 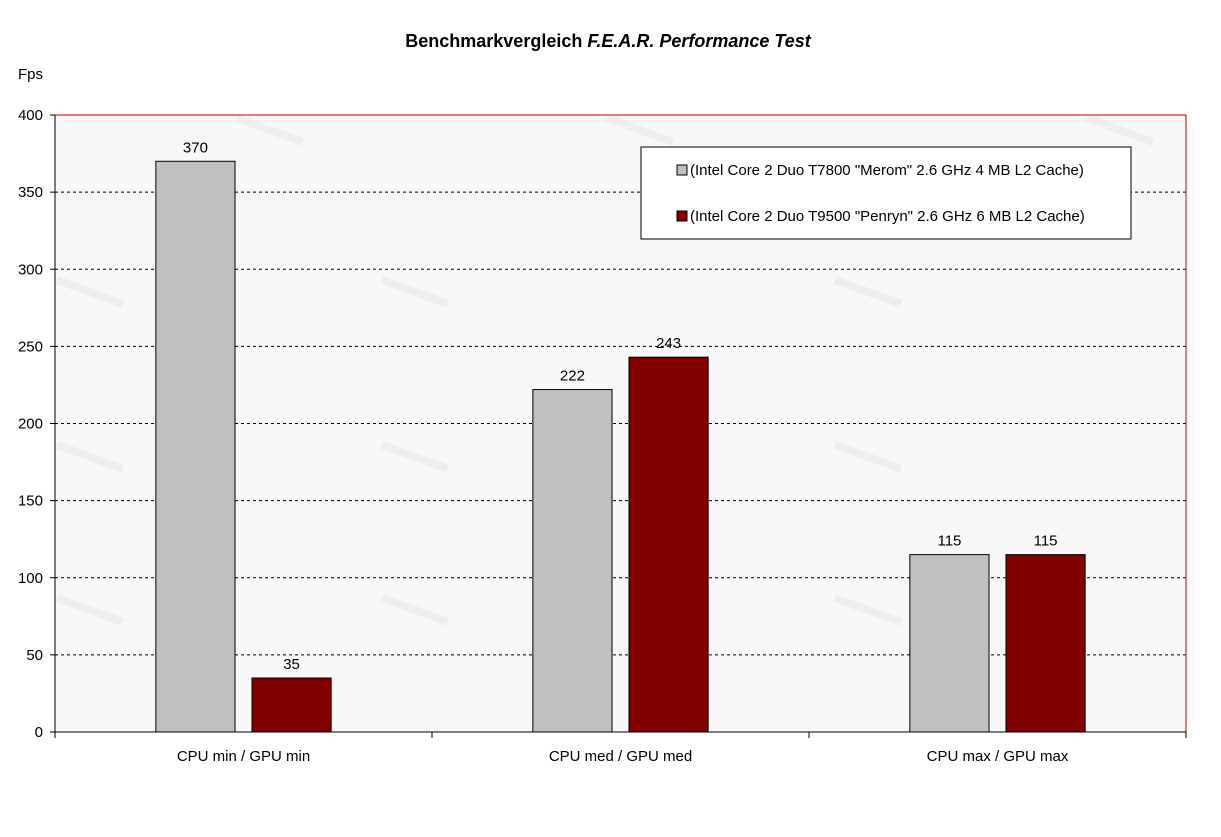 I want to click on data-label: 222, so click(x=572, y=376).